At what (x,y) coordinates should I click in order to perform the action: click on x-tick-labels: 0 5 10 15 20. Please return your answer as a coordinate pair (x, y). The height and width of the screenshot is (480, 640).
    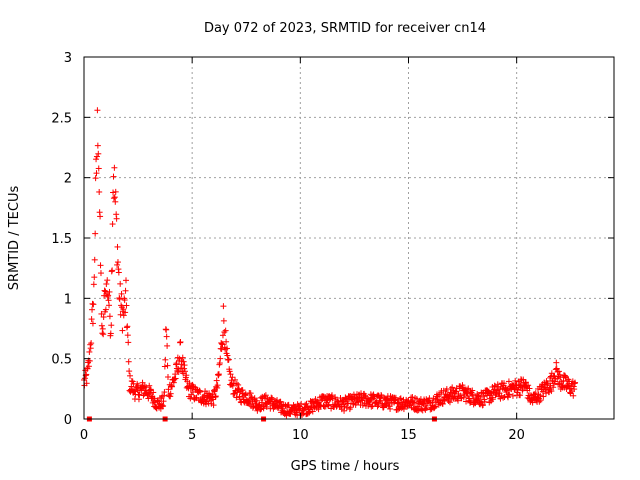
    Looking at the image, I should click on (302, 435).